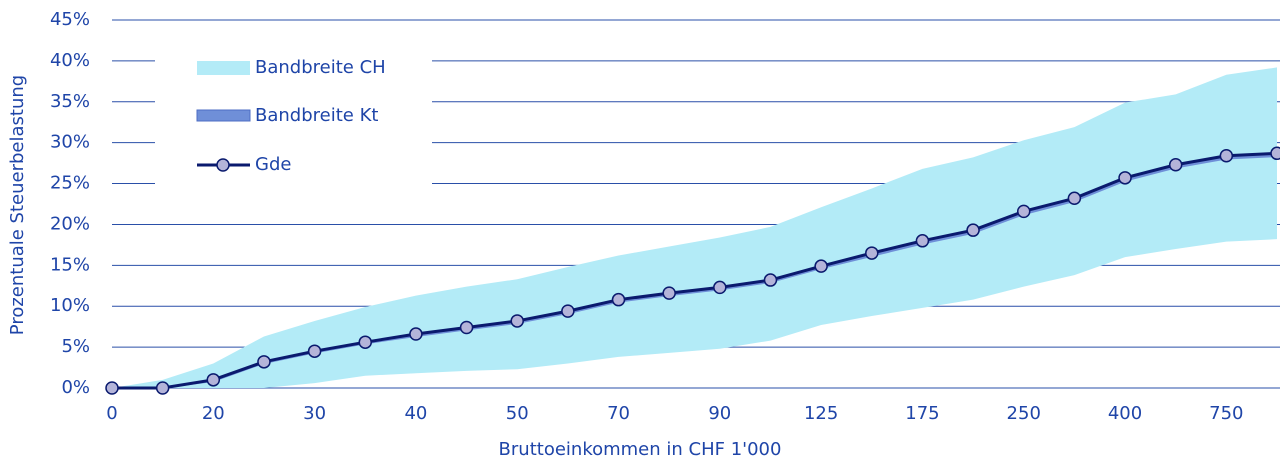 This screenshot has height=462, width=1280. What do you see at coordinates (821, 413) in the screenshot?
I see `x-tick-label: 125` at bounding box center [821, 413].